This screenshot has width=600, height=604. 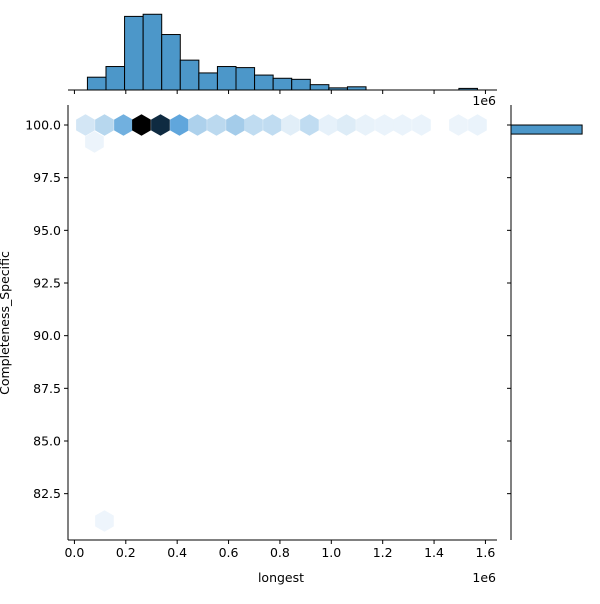 What do you see at coordinates (485, 552) in the screenshot?
I see `x-tick-label: 1.6` at bounding box center [485, 552].